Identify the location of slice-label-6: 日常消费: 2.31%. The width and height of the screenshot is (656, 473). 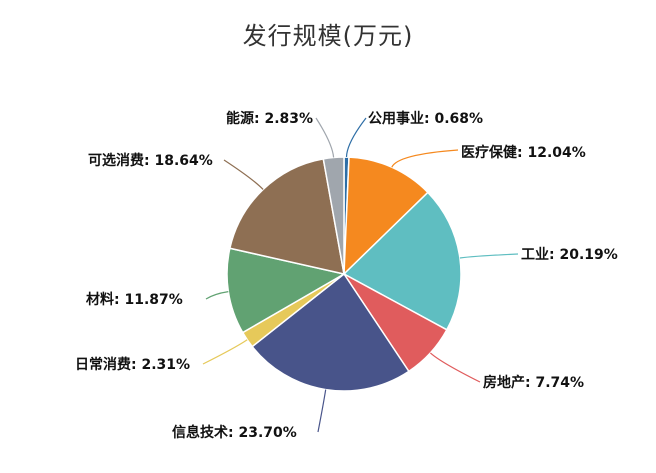
(132, 364).